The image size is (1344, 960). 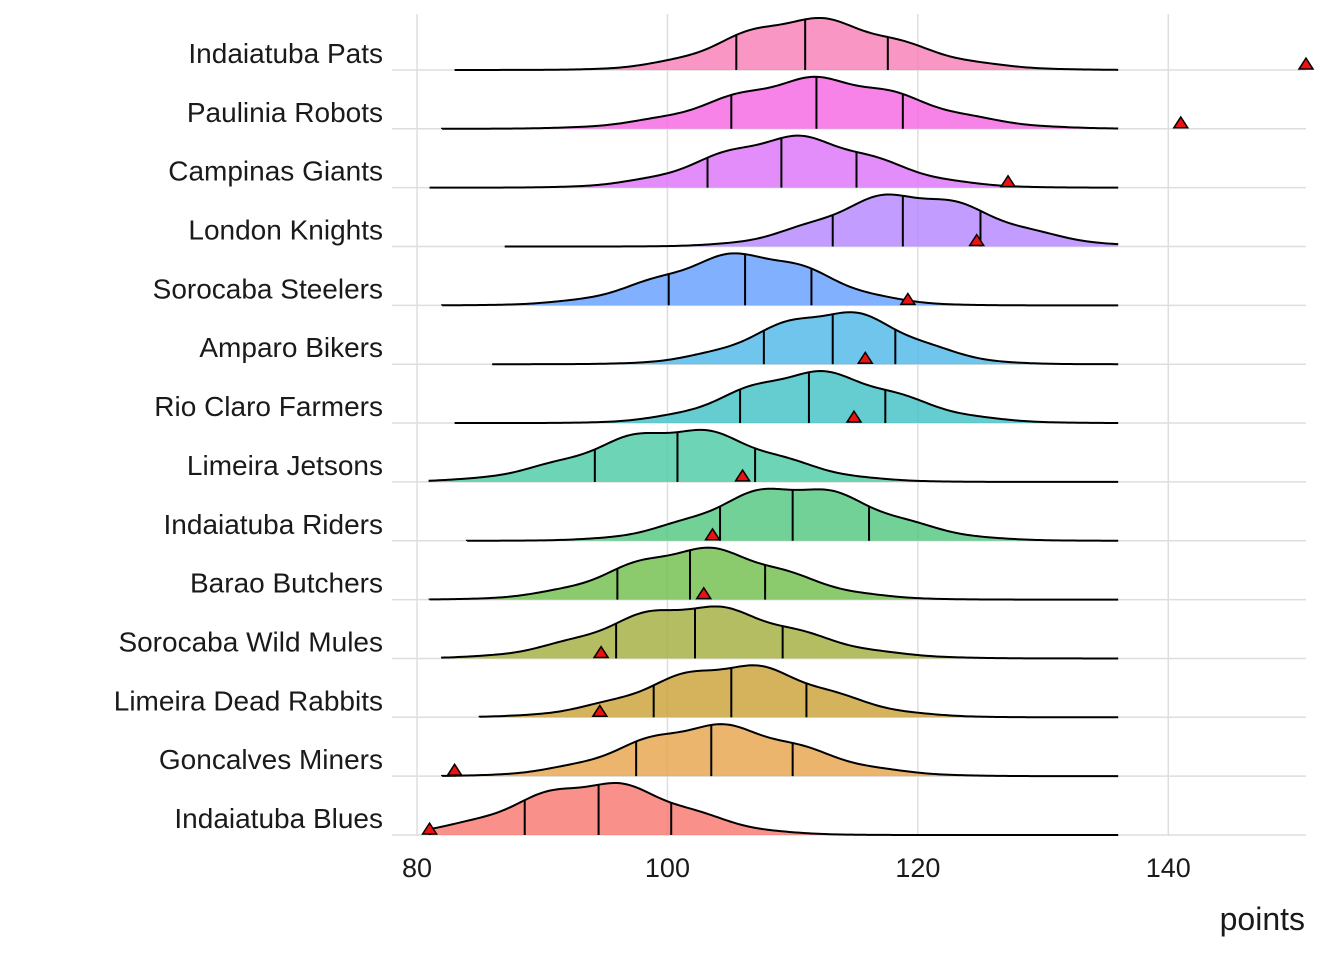 What do you see at coordinates (285, 465) in the screenshot?
I see `team-label: Limeira Jetsons` at bounding box center [285, 465].